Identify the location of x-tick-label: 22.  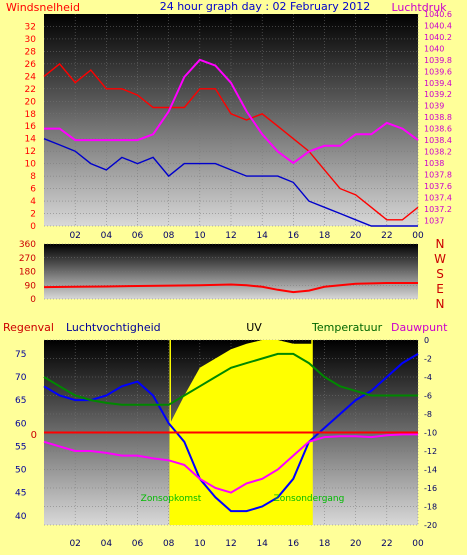
(386, 236).